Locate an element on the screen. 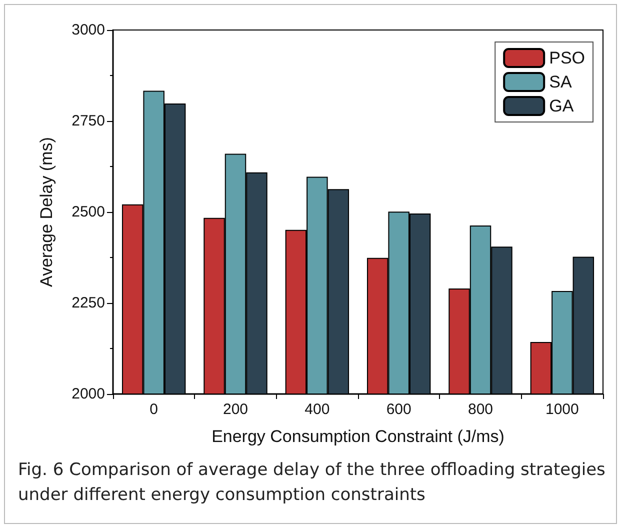  x-tick-label: 800 is located at coordinates (481, 409).